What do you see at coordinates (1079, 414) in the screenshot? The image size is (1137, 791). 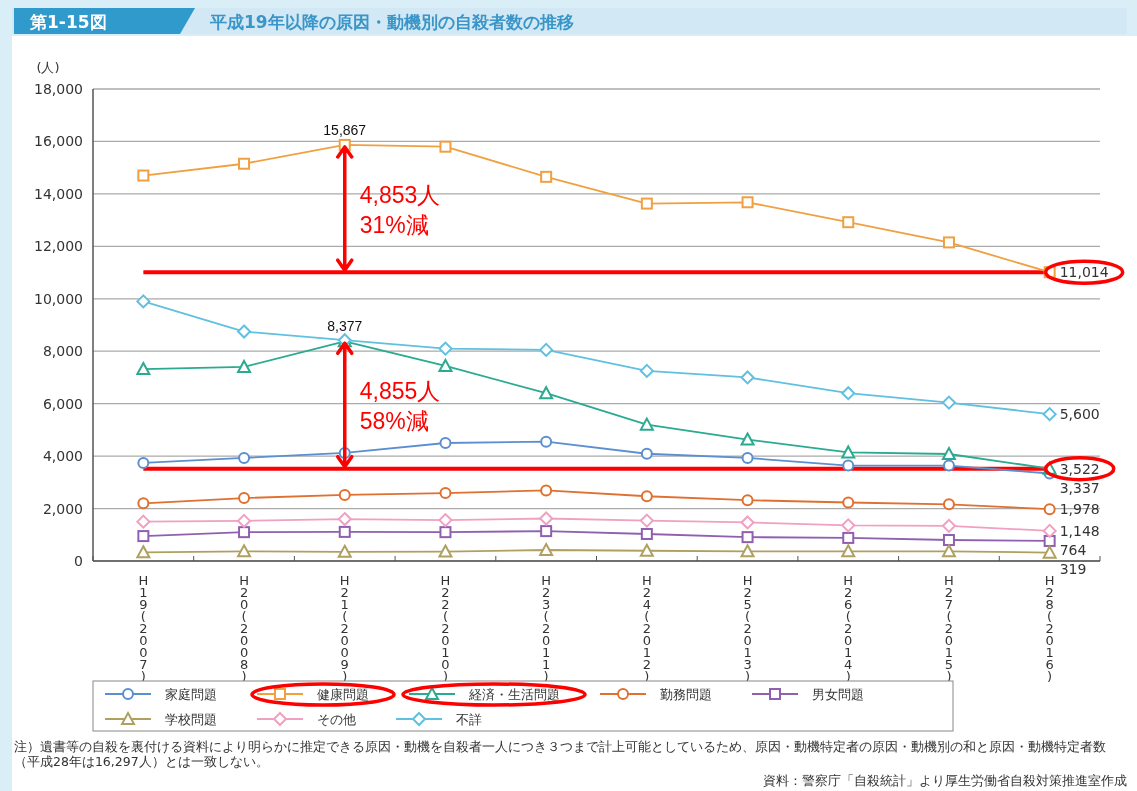 I see `data-label: 5,600` at bounding box center [1079, 414].